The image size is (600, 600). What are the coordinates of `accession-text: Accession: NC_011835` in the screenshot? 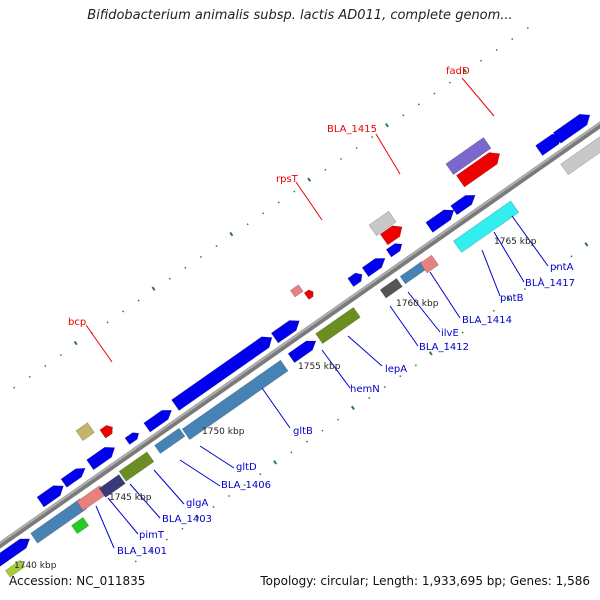 It's located at (77, 581).